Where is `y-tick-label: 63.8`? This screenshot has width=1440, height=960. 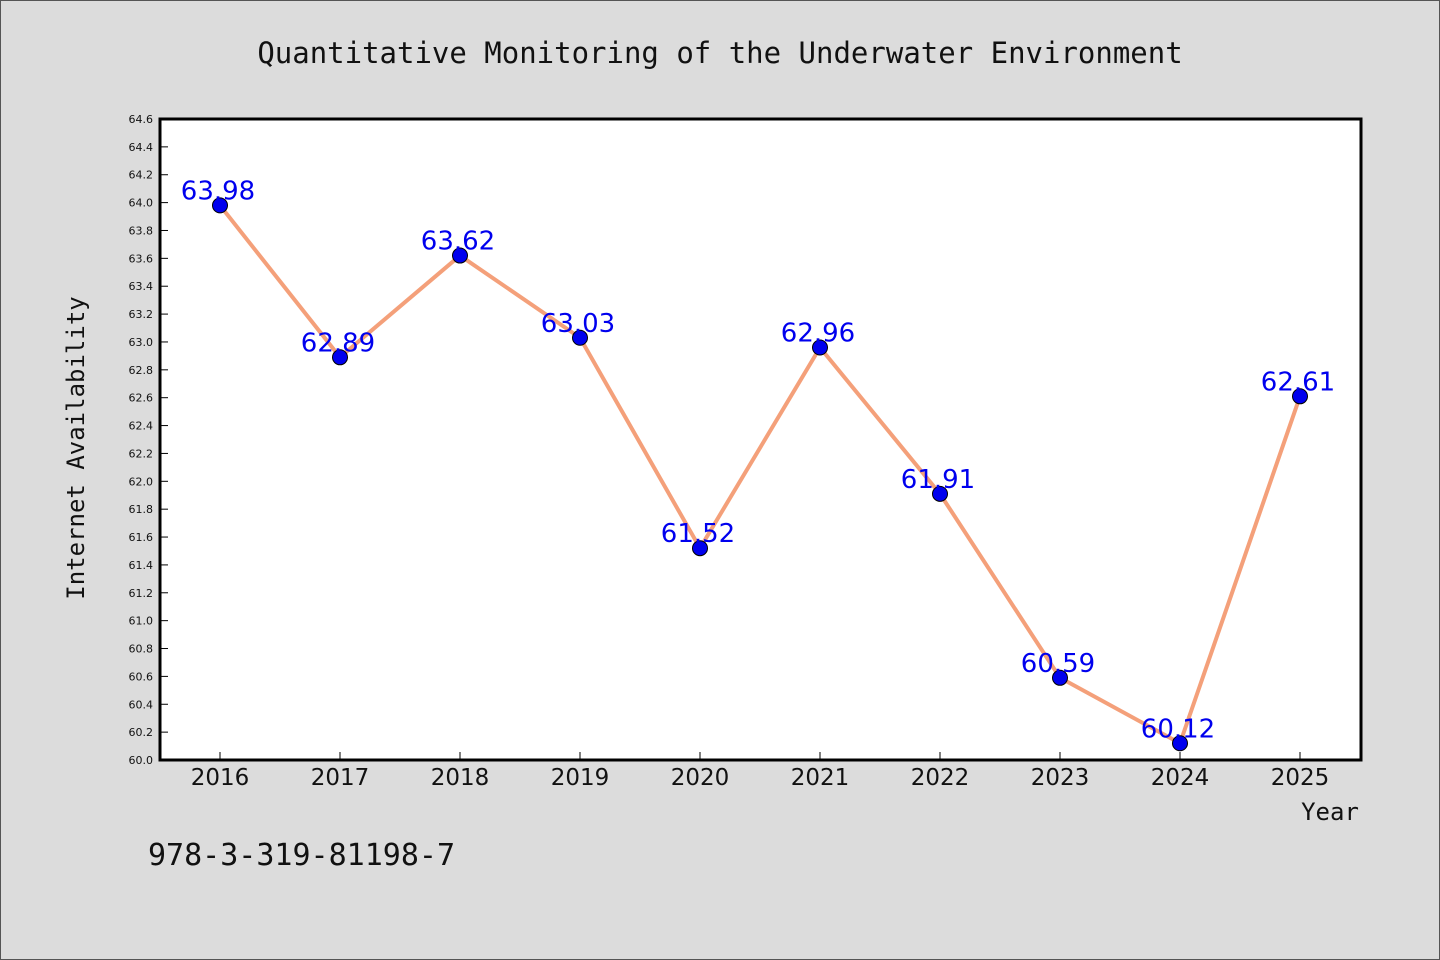
y-tick-label: 63.8 is located at coordinates (141, 230).